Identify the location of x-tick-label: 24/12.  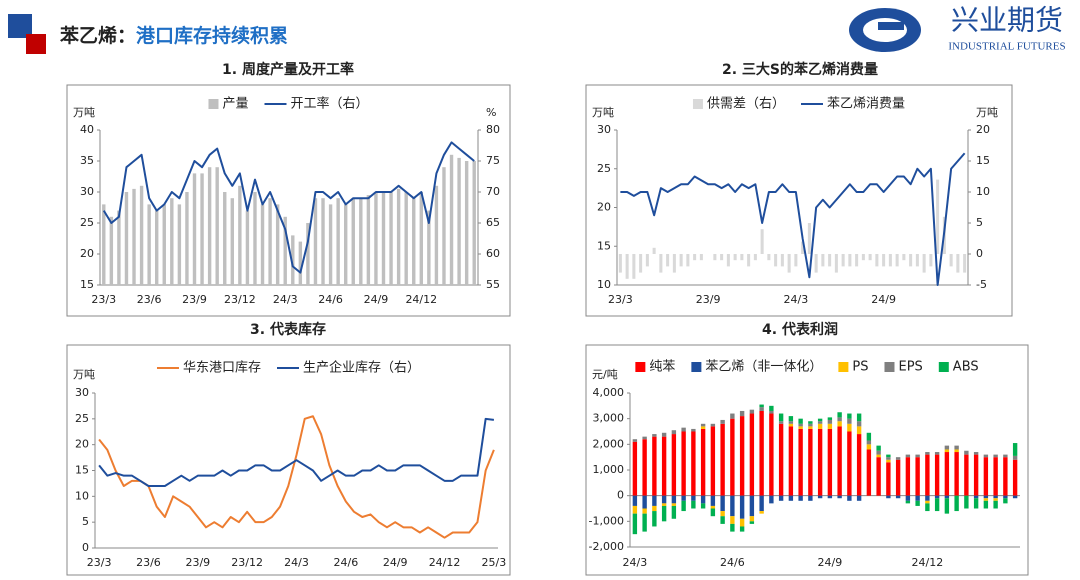
(928, 562).